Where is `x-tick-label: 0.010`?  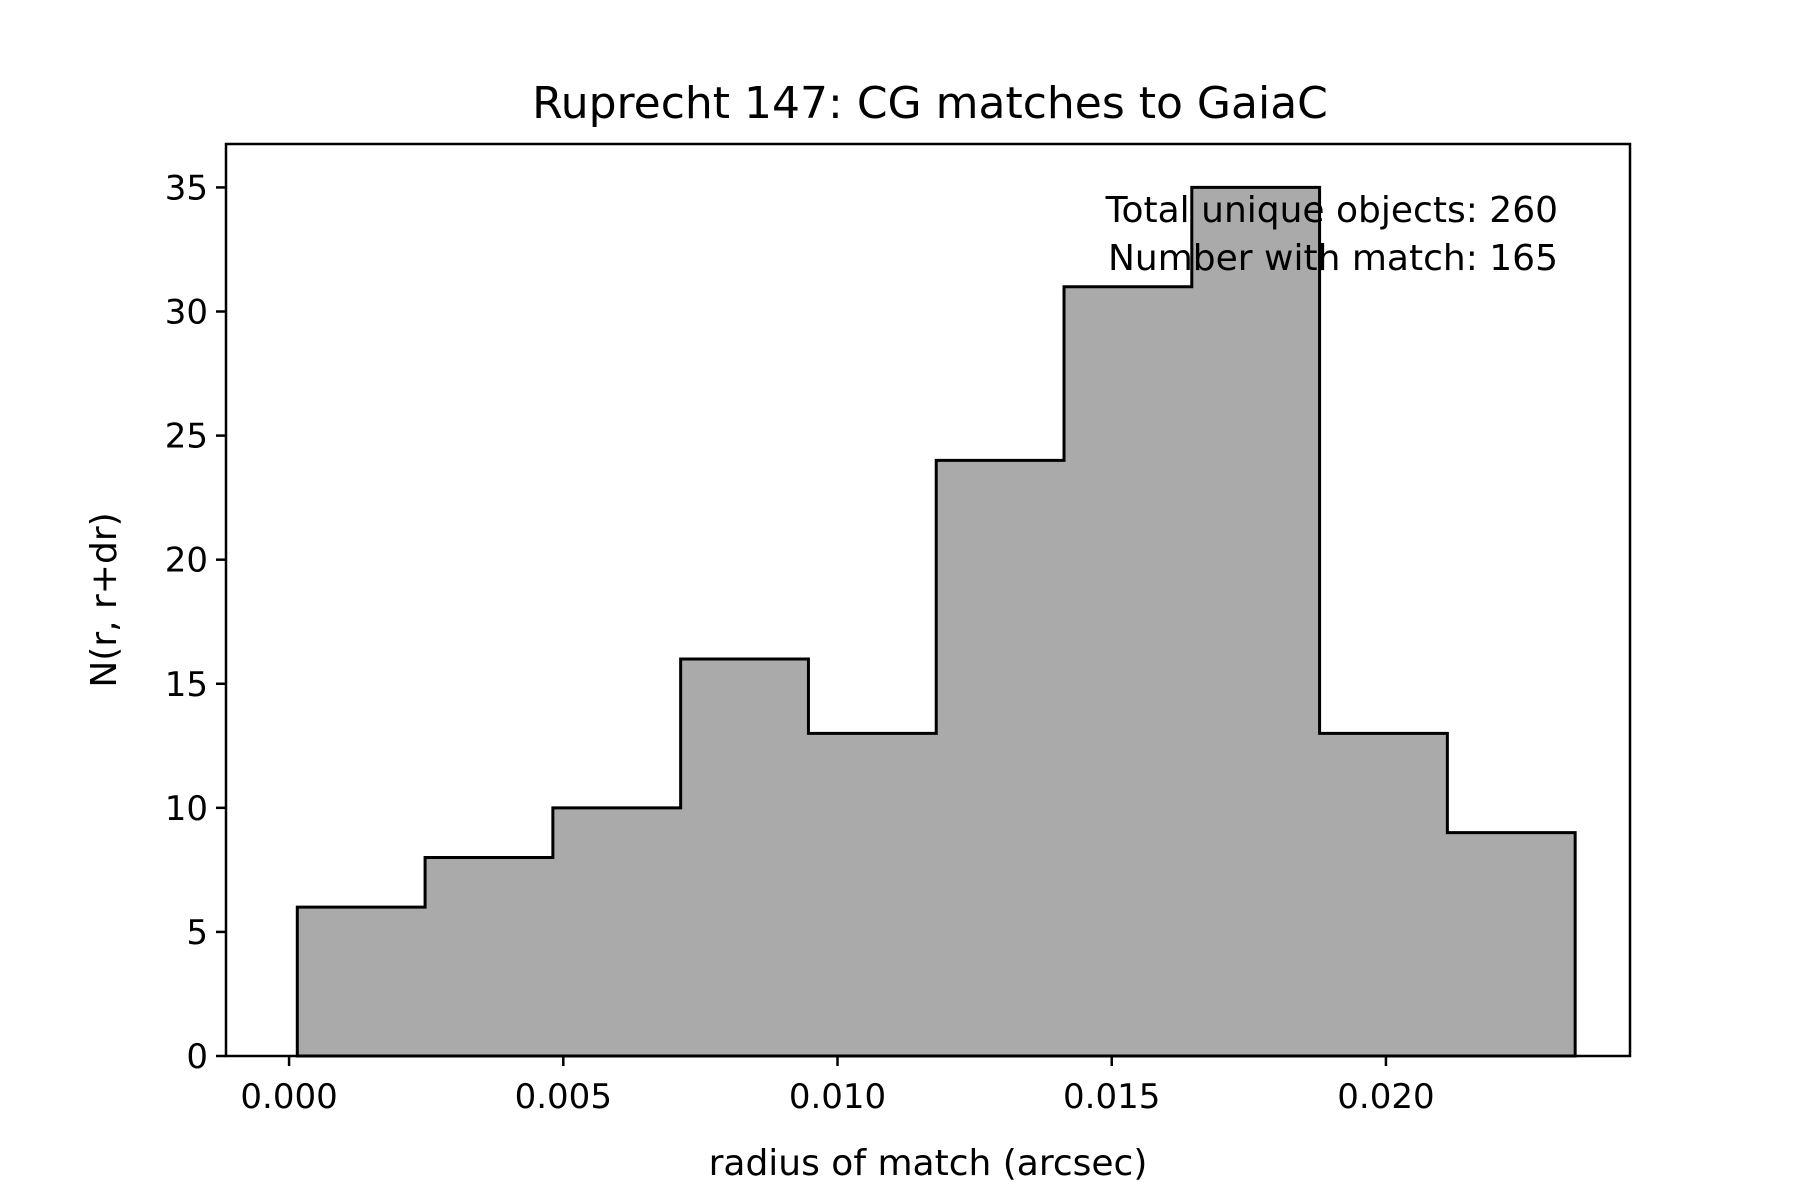 x-tick-label: 0.010 is located at coordinates (837, 1097).